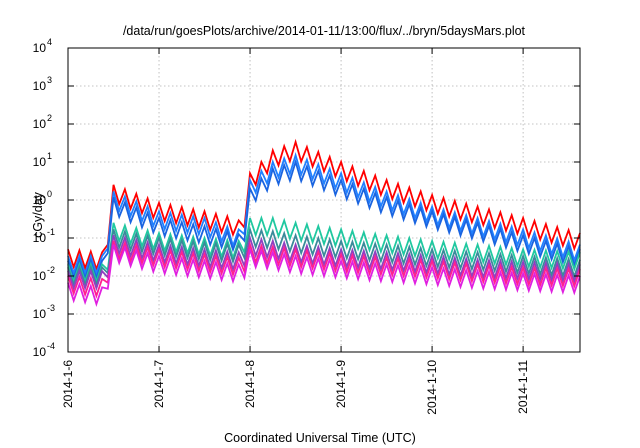 This screenshot has width=640, height=448. Describe the element at coordinates (341, 384) in the screenshot. I see `x-tick-label: 2014-1-9` at that location.